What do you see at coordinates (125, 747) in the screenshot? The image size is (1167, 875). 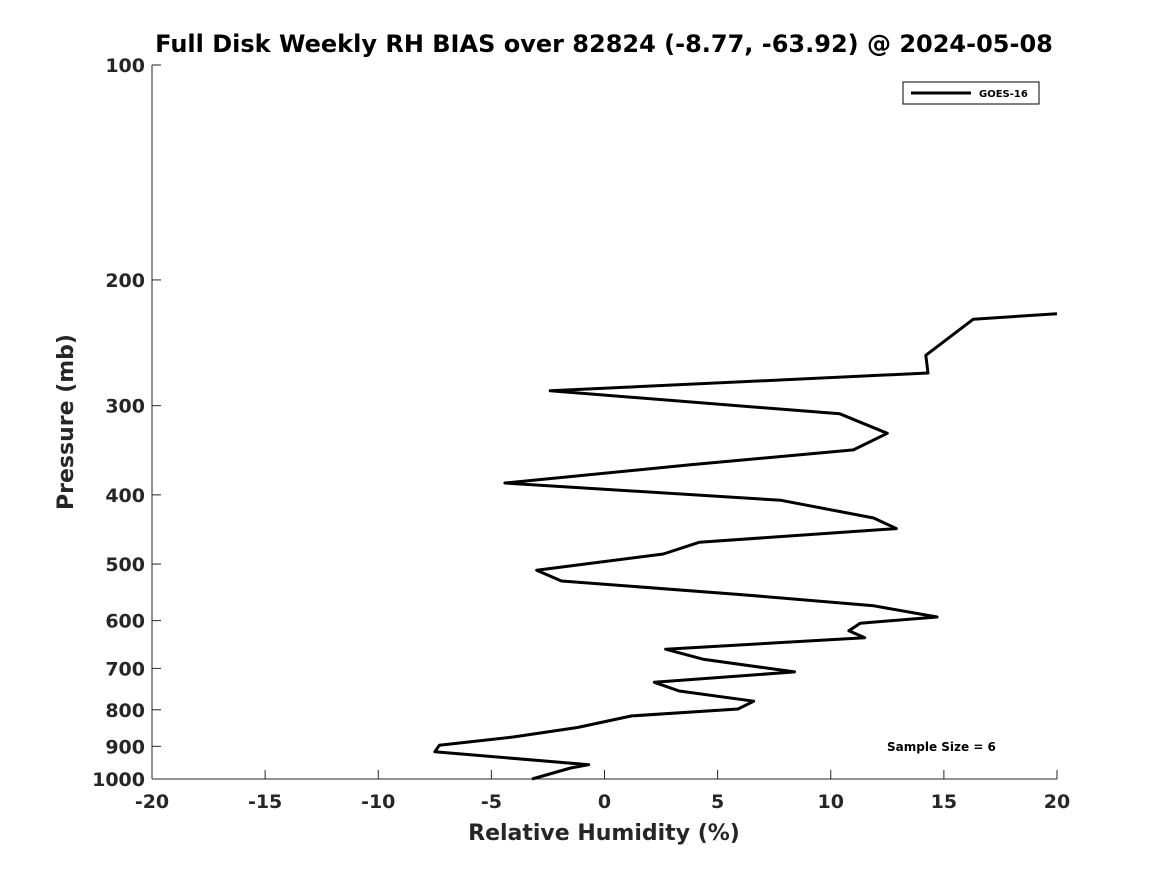 I see `y-tick-label: 900` at bounding box center [125, 747].